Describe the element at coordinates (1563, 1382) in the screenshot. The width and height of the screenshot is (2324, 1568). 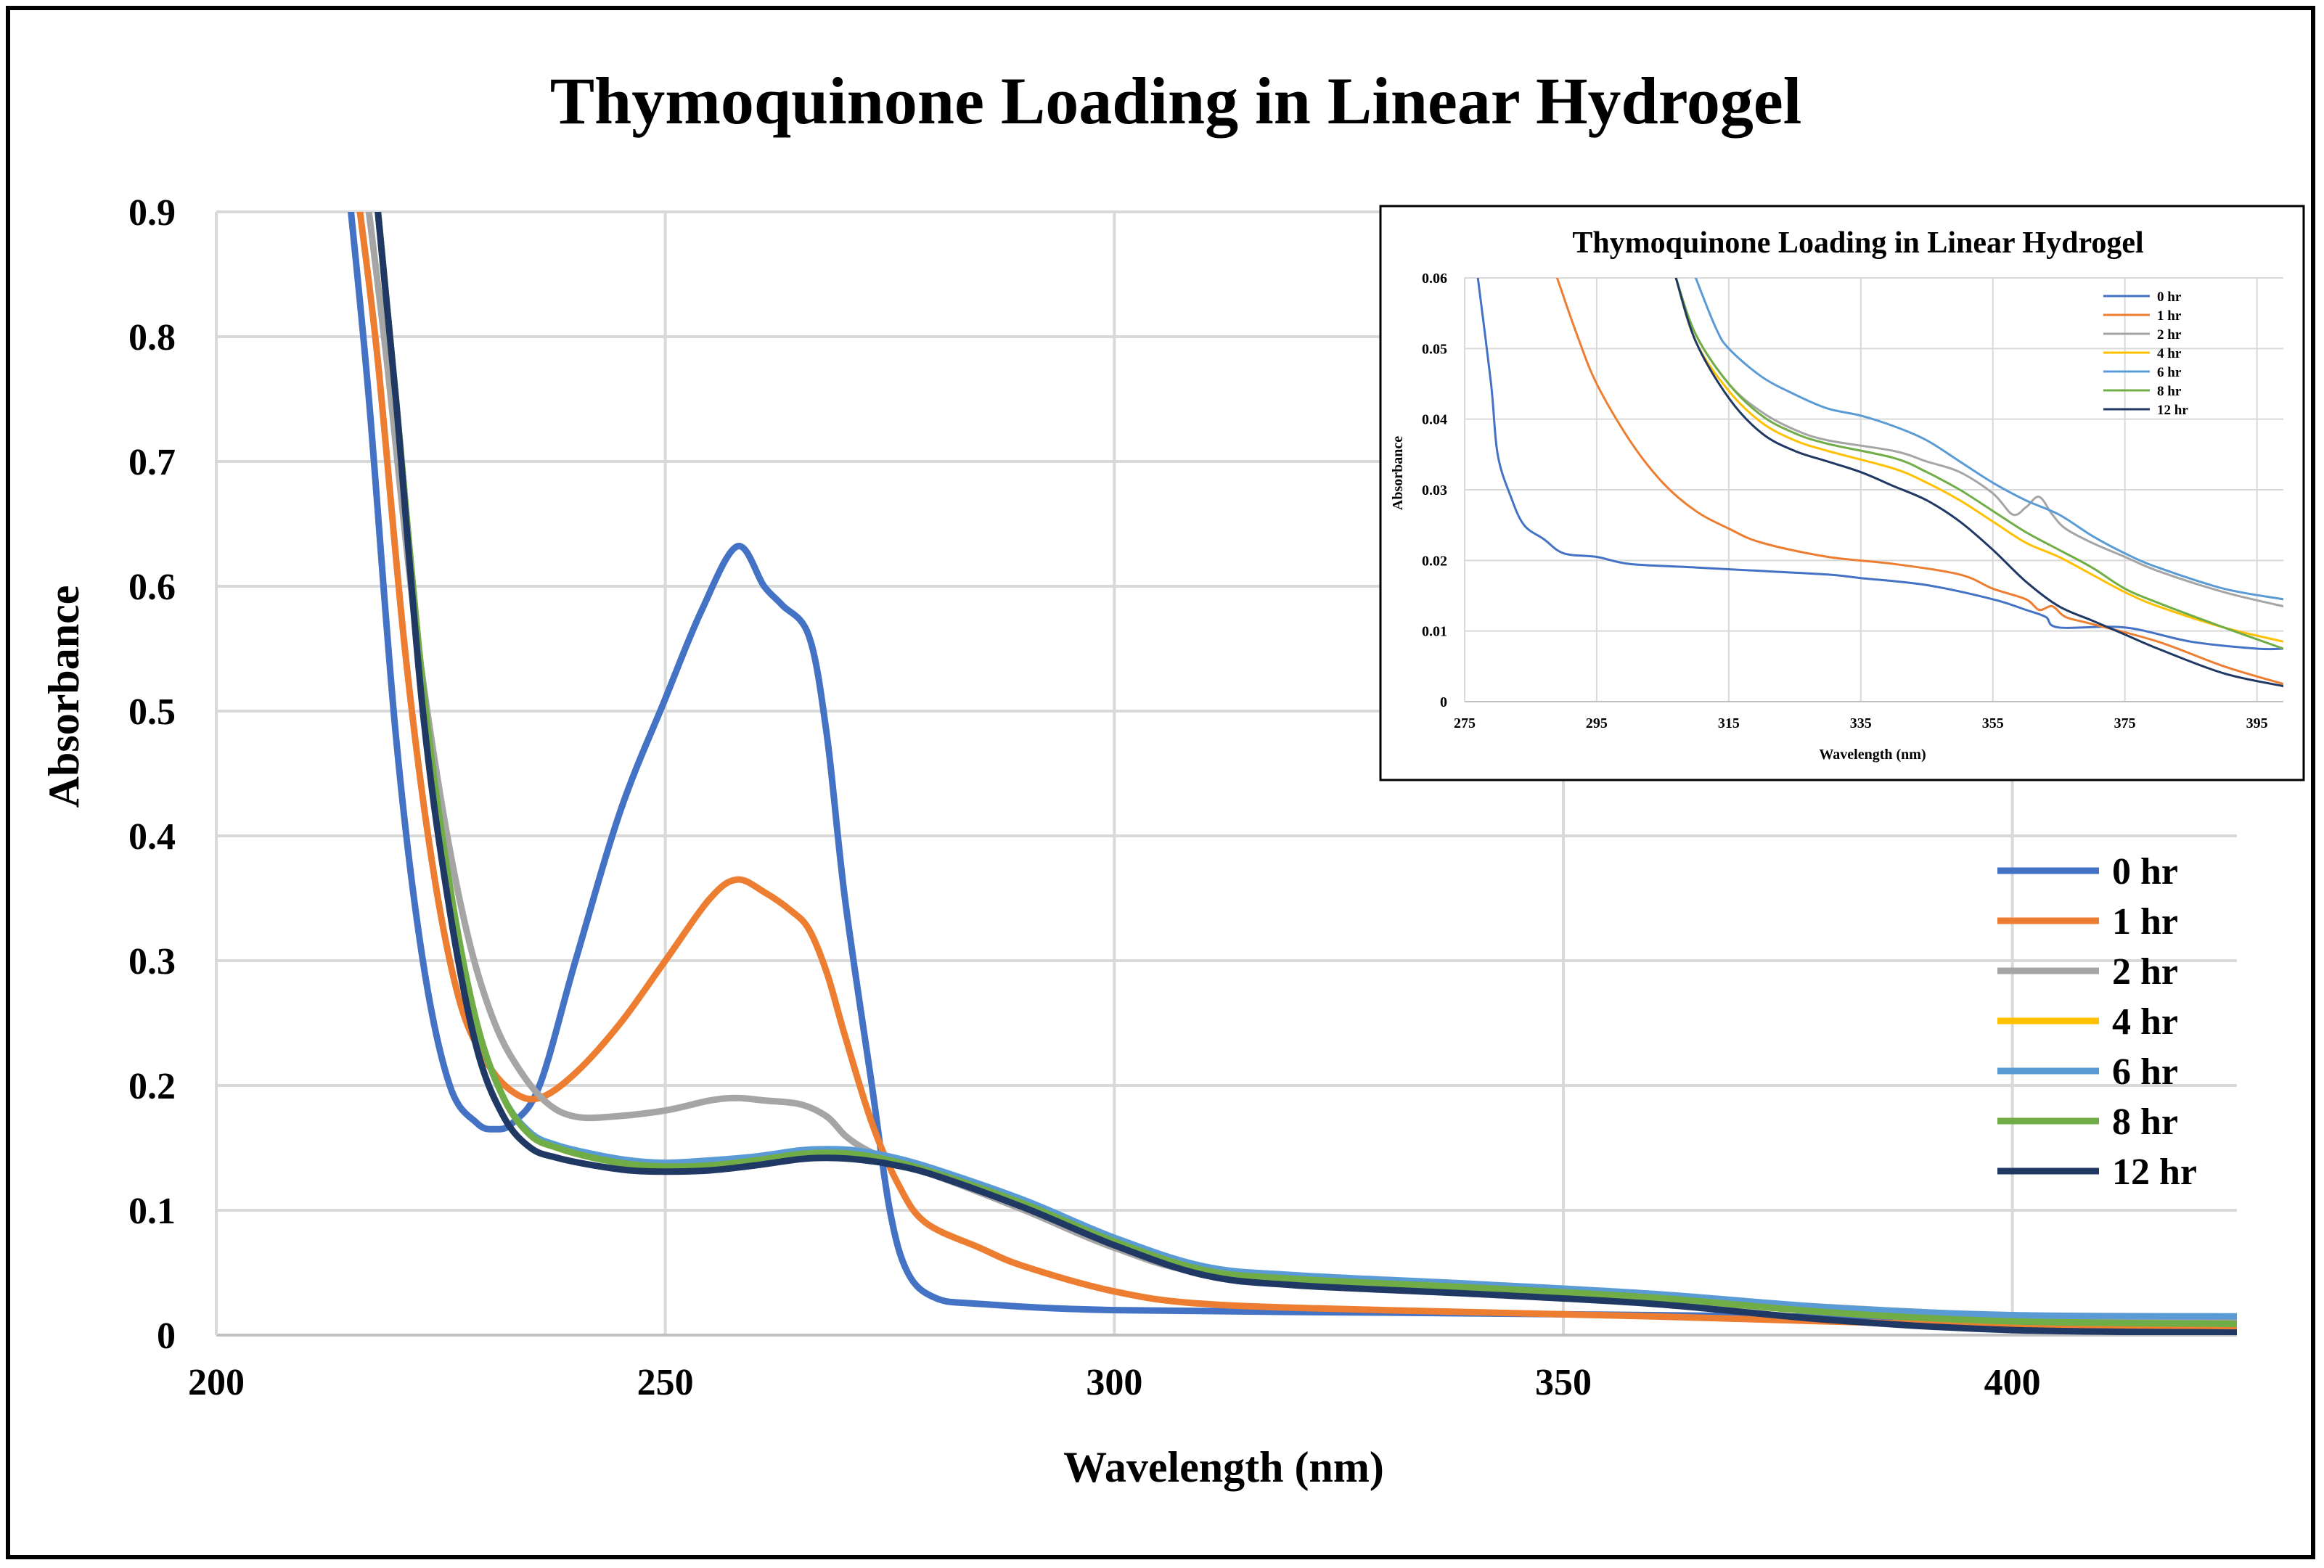
I see `x-tick-label: 350` at that location.